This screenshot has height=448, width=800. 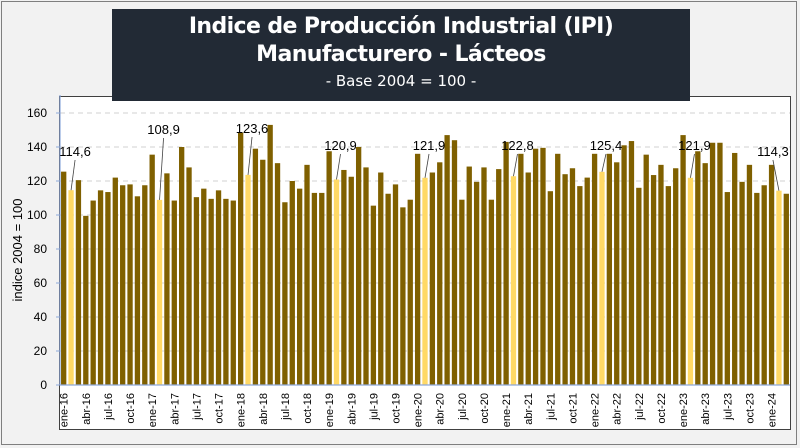 I want to click on x-tick-label: oct-16, so click(x=131, y=408).